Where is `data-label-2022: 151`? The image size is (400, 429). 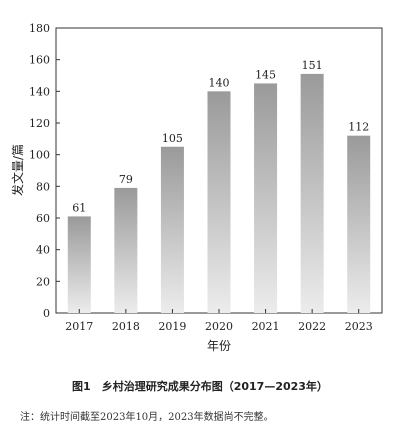 data-label-2022: 151 is located at coordinates (312, 65).